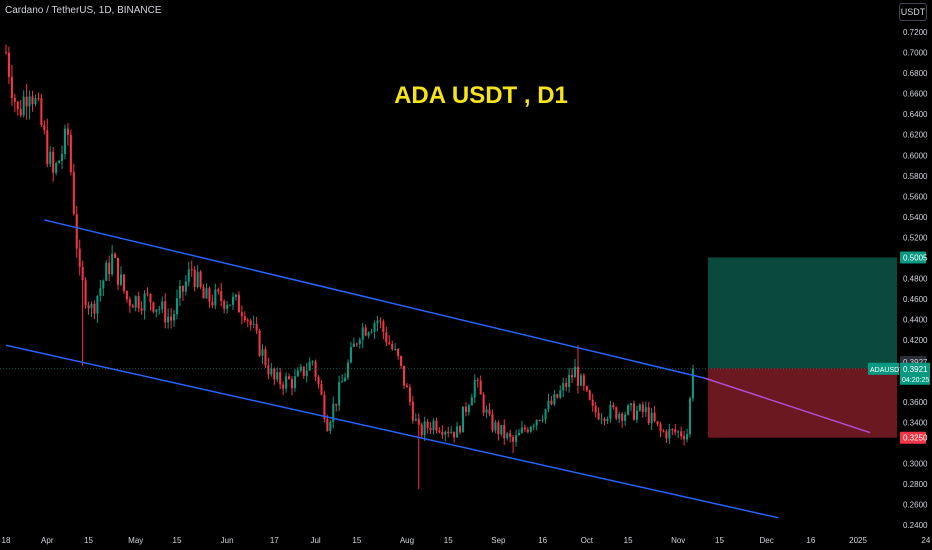 This screenshot has height=550, width=932. I want to click on target-price-label-bg, so click(913, 257).